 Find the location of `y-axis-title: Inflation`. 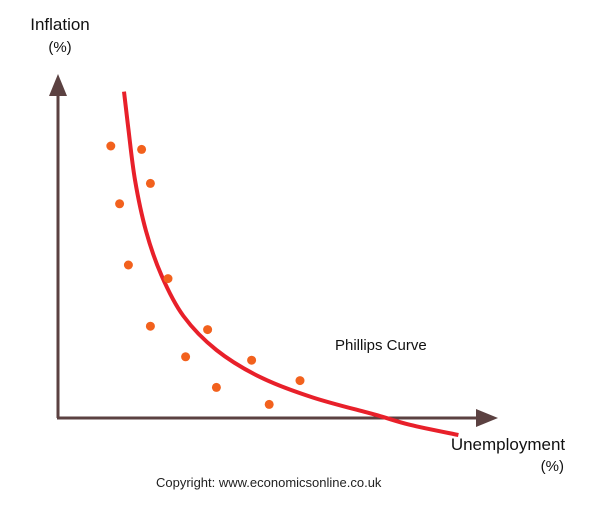

y-axis-title: Inflation is located at coordinates (60, 24).